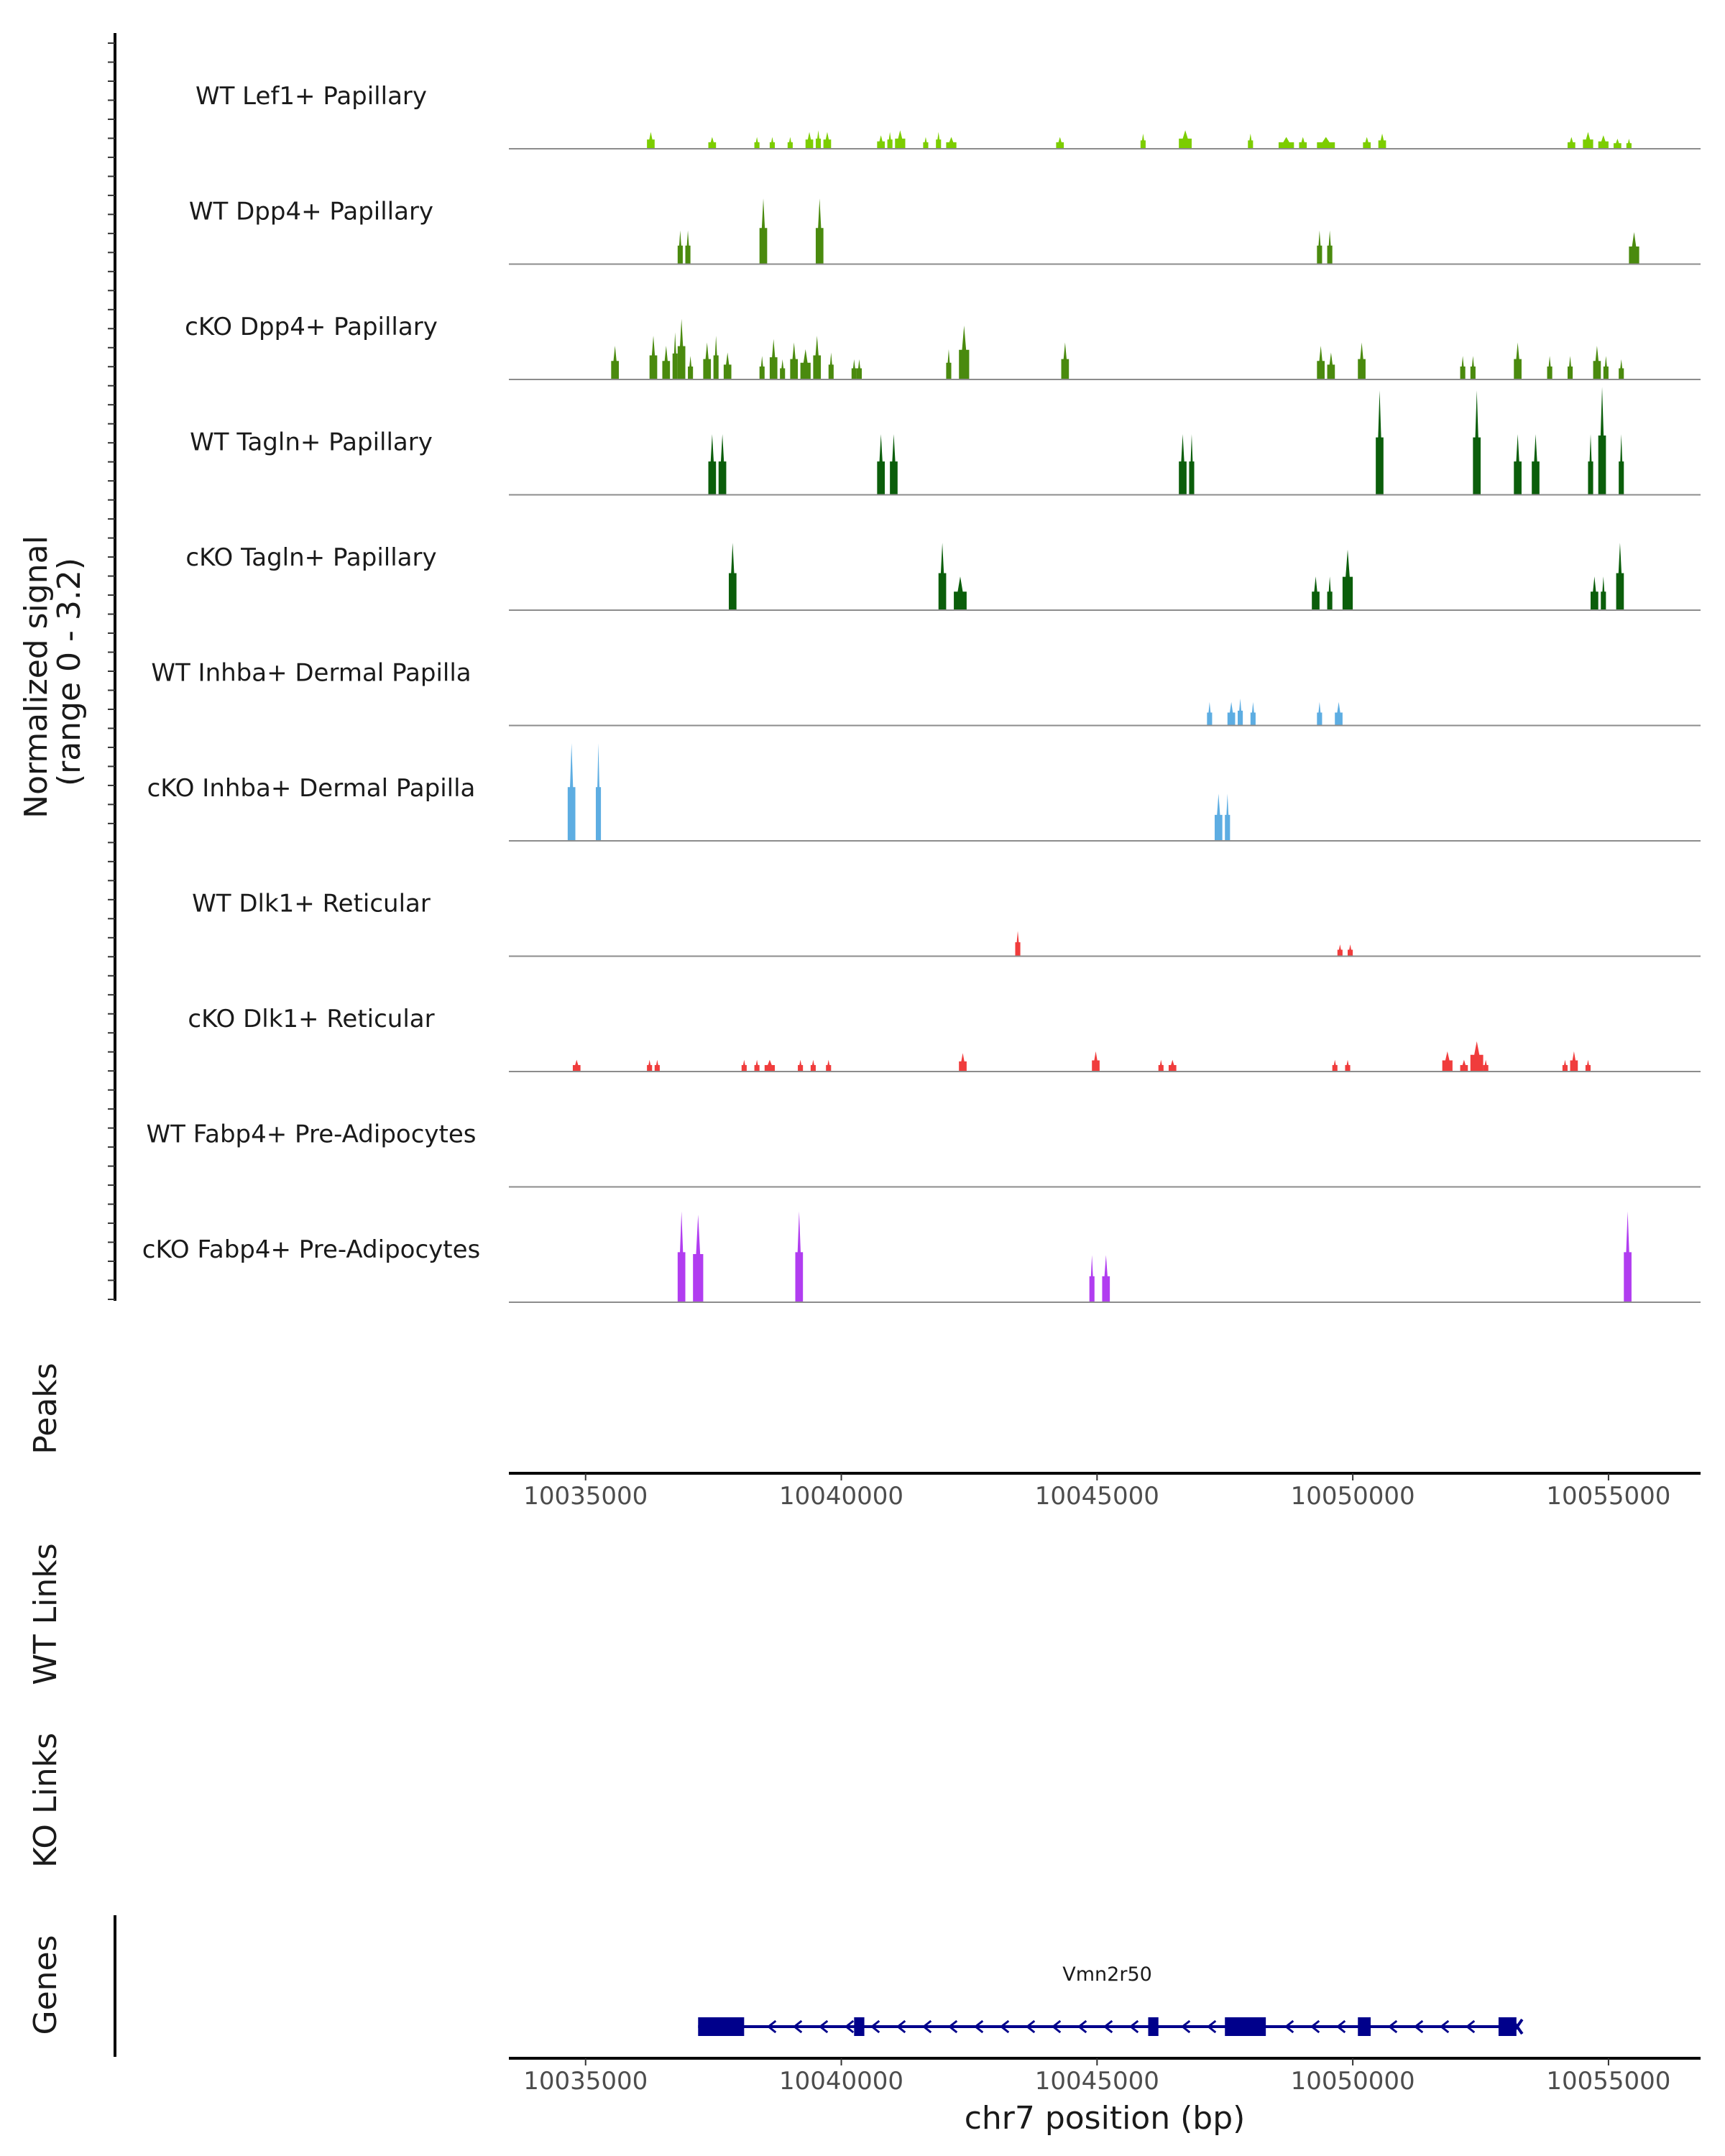 This screenshot has width=1725, height=2156. Describe the element at coordinates (45, 1800) in the screenshot. I see `ko-links-panel-title: KO Links` at that location.